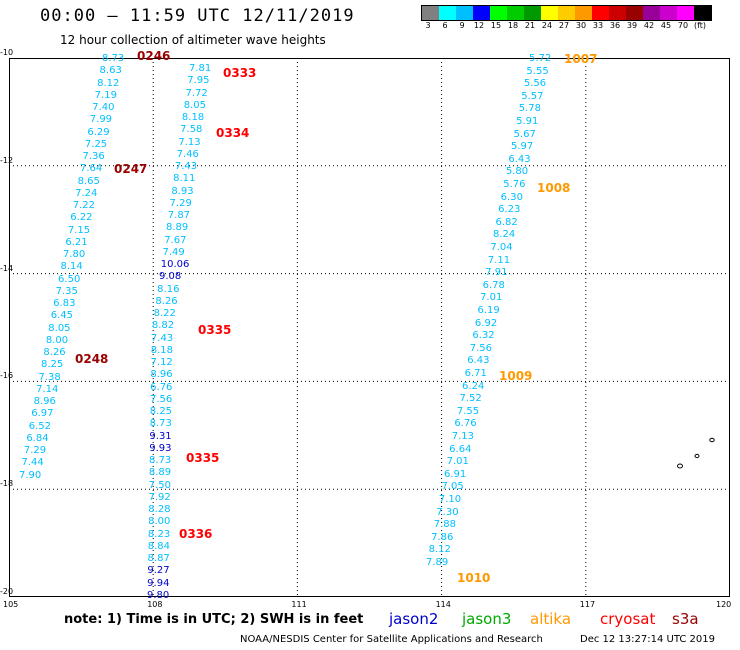 The height and width of the screenshot is (650, 740). What do you see at coordinates (496, 273) in the screenshot?
I see `wave-height-value: 7.91` at bounding box center [496, 273].